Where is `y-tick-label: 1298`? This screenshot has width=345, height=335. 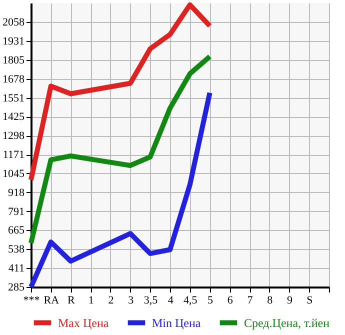 y-tick-label: 1298 is located at coordinates (13, 136).